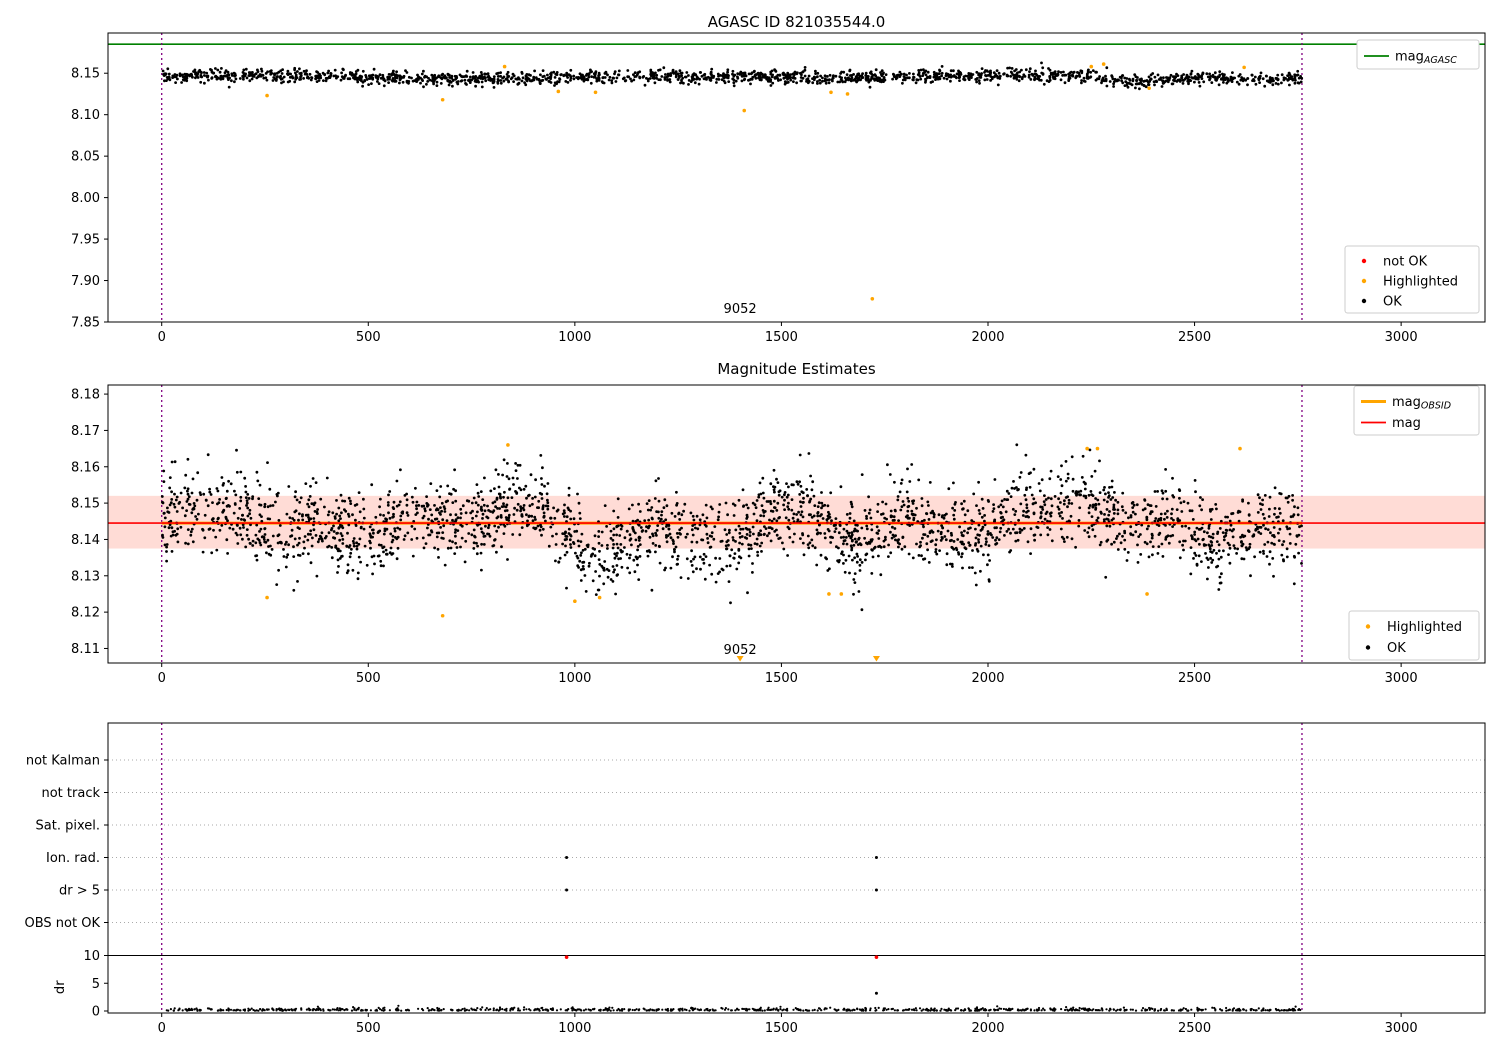  What do you see at coordinates (85, 649) in the screenshot?
I see `y-tick-label: 8.11` at bounding box center [85, 649].